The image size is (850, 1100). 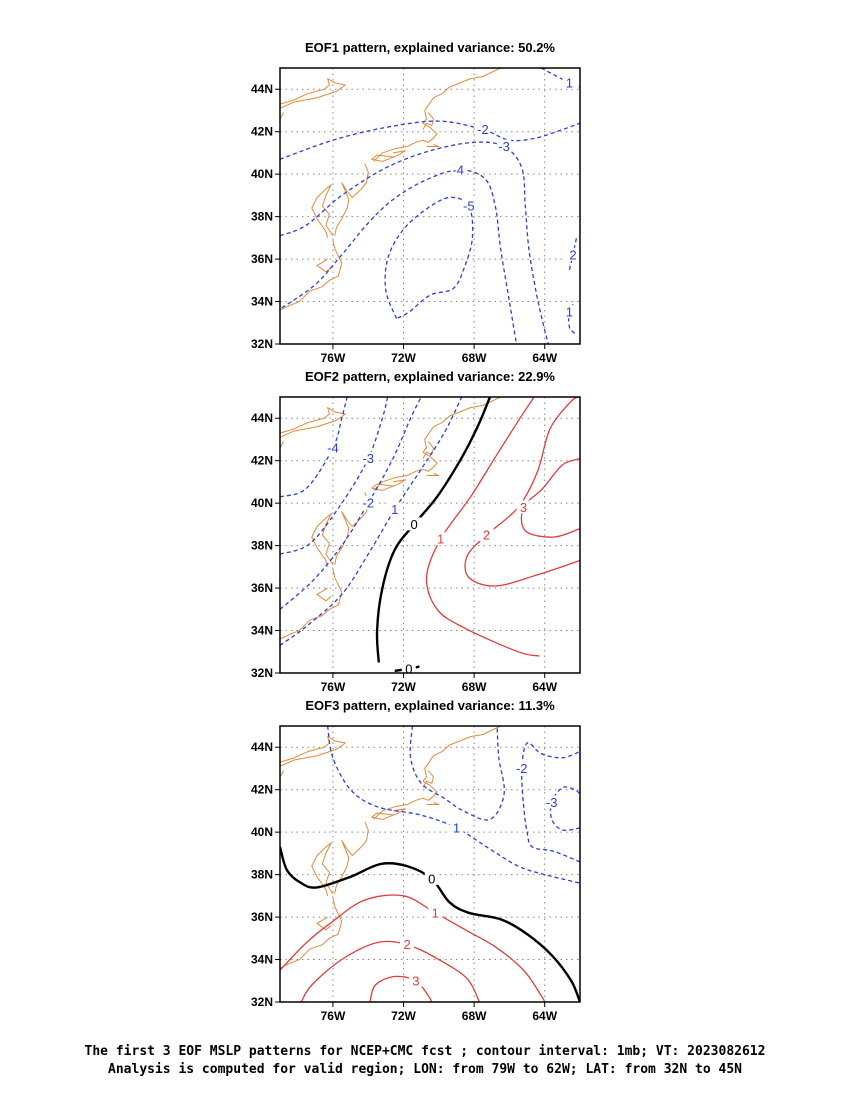 I want to click on panel-title: EOF2 pattern, explained variance: 22.9%, so click(x=430, y=376).